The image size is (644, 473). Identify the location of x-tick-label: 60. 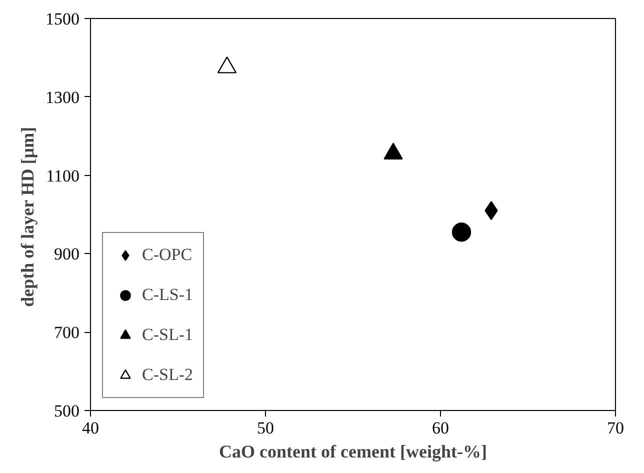
(440, 428).